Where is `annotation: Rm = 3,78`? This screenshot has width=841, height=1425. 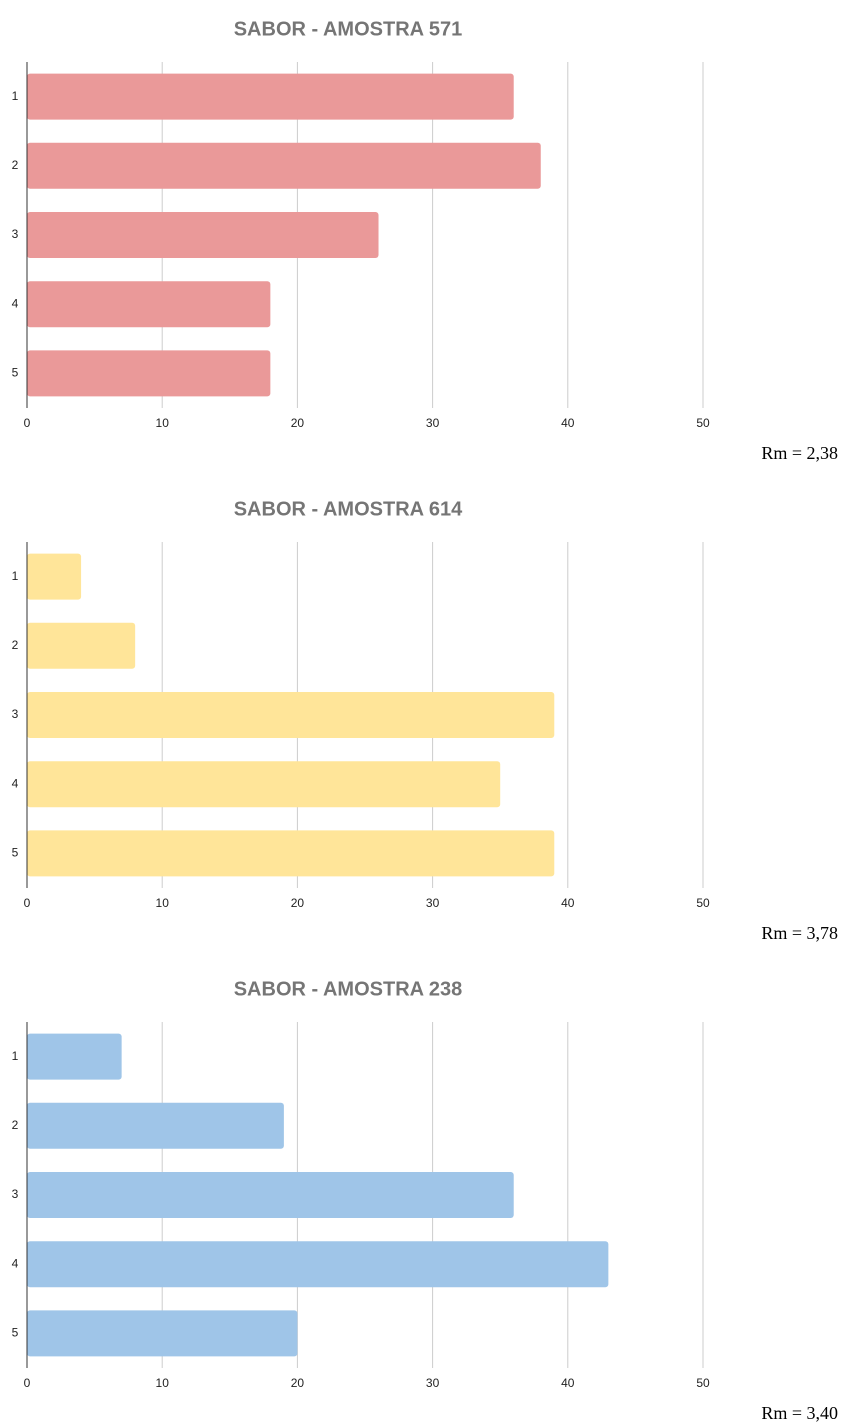
annotation: Rm = 3,78 is located at coordinates (799, 933).